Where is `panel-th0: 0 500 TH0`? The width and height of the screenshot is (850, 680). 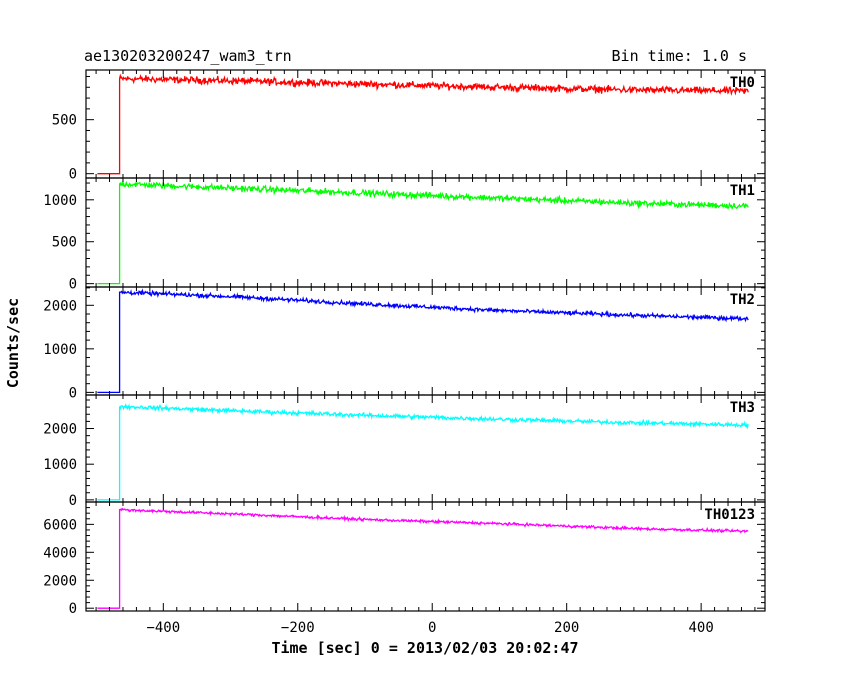 panel-th0: 0 500 TH0 is located at coordinates (409, 126).